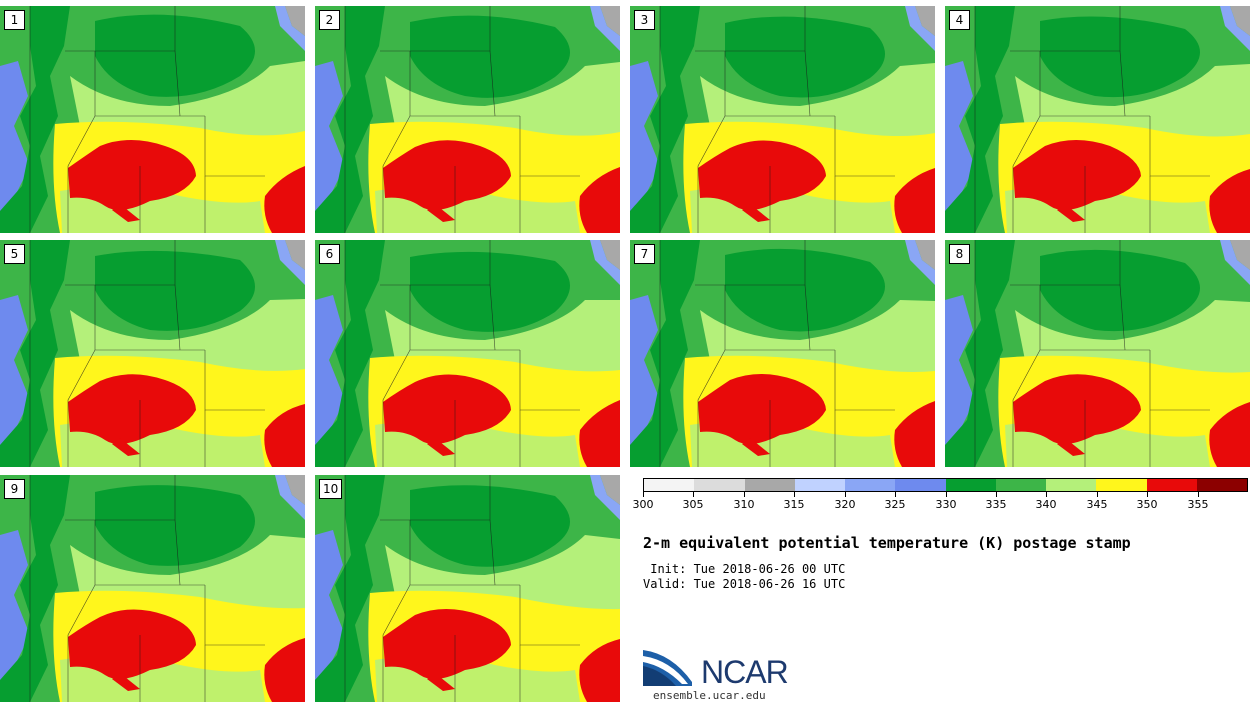  What do you see at coordinates (329, 254) in the screenshot?
I see `member-label: 6` at bounding box center [329, 254].